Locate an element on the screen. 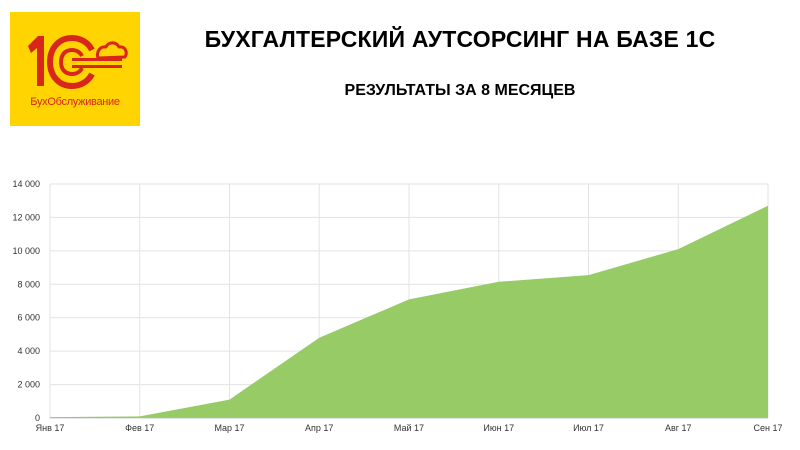 The height and width of the screenshot is (450, 800). page-subtitle: РЕЗУЛЬТАТЫ ЗА 8 МЕСЯЦЕВ is located at coordinates (460, 90).